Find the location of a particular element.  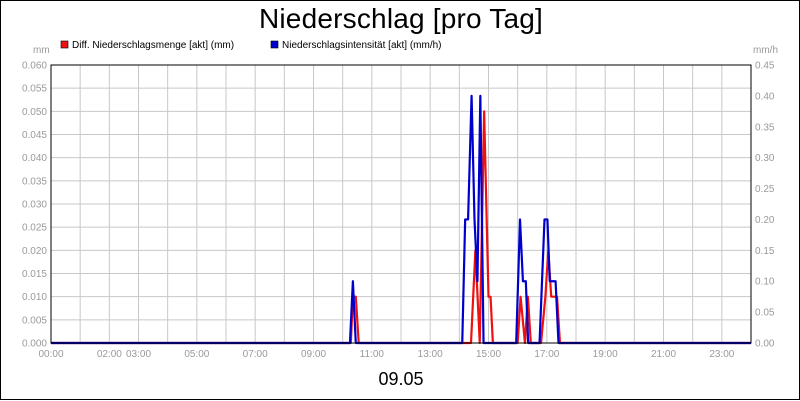

legend-swatch-red is located at coordinates (64, 44).